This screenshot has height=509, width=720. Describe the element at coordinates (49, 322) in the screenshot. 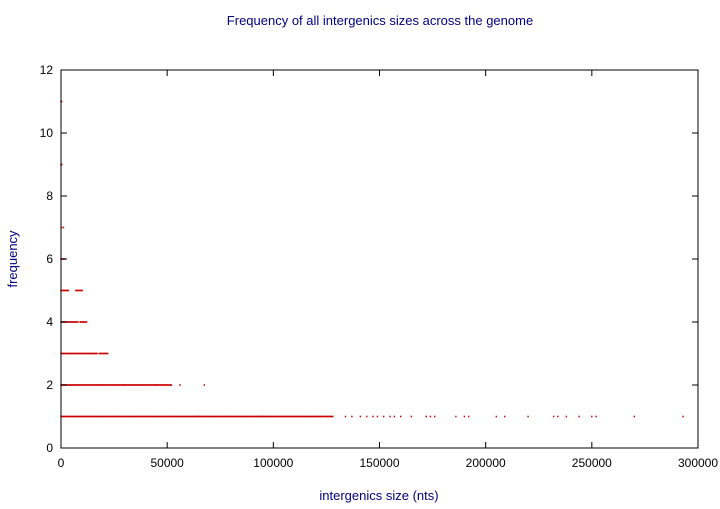

I see `y-tick-label: 4` at that location.